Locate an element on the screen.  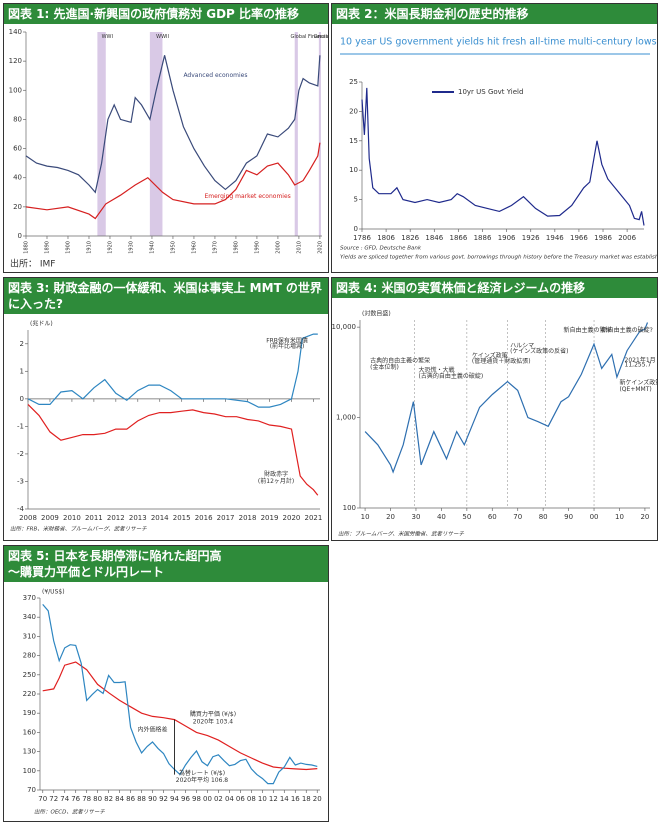
annotation: ケインズ政策 is located at coordinates (490, 355).